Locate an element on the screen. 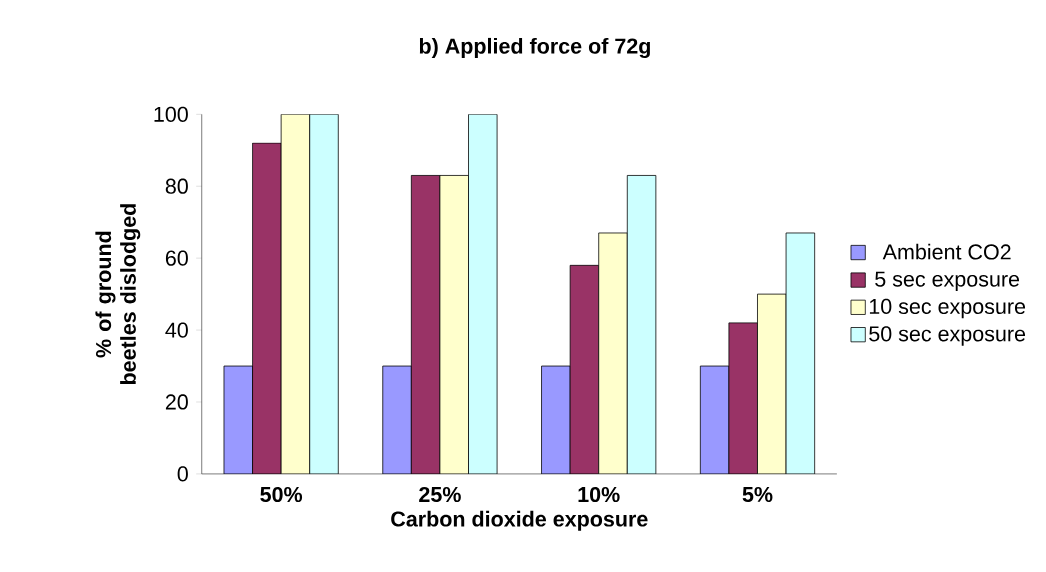 The height and width of the screenshot is (572, 1046). y-axis-title: % of ground beetles dislodged is located at coordinates (118, 294).